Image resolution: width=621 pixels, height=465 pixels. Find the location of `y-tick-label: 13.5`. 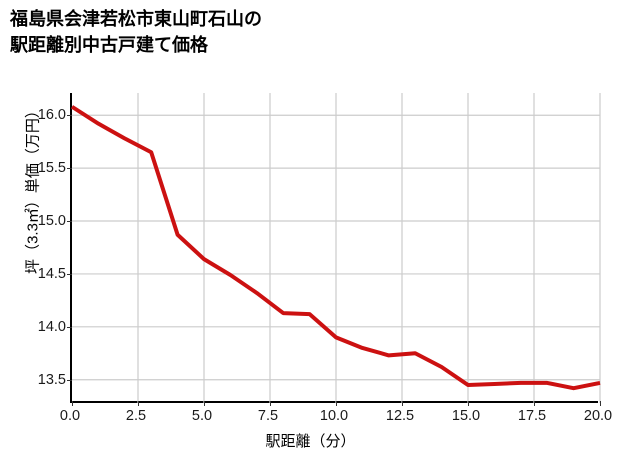

y-tick-label: 13.5 is located at coordinates (51, 379).